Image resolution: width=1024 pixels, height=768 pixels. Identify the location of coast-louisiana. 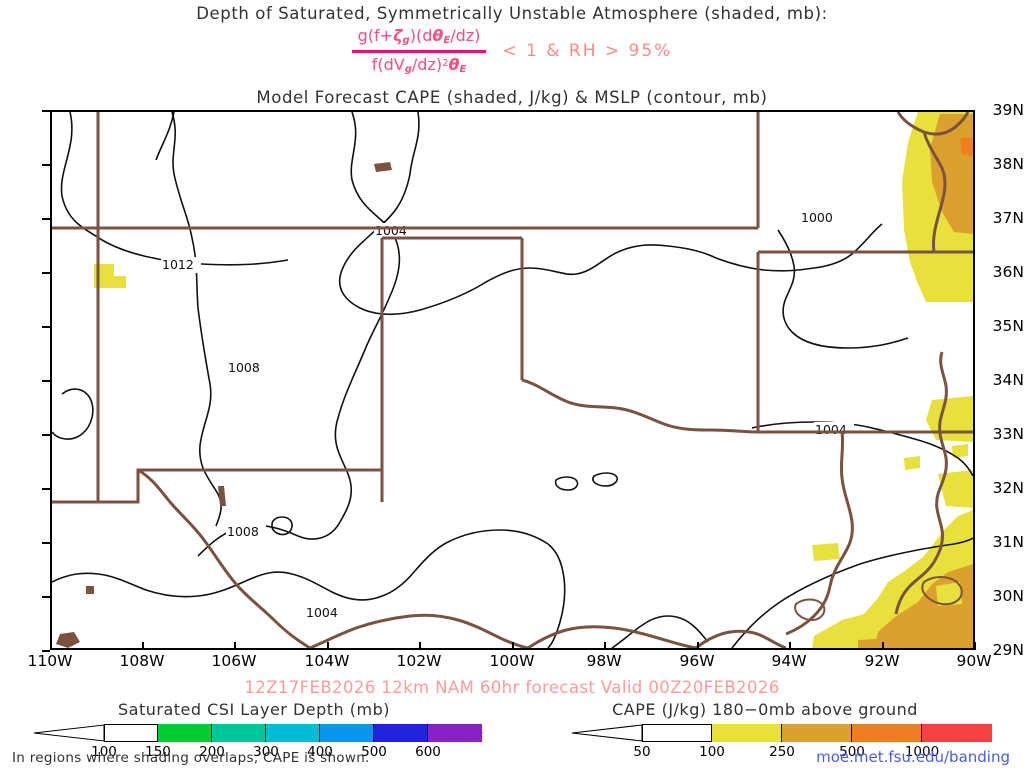
(741, 638).